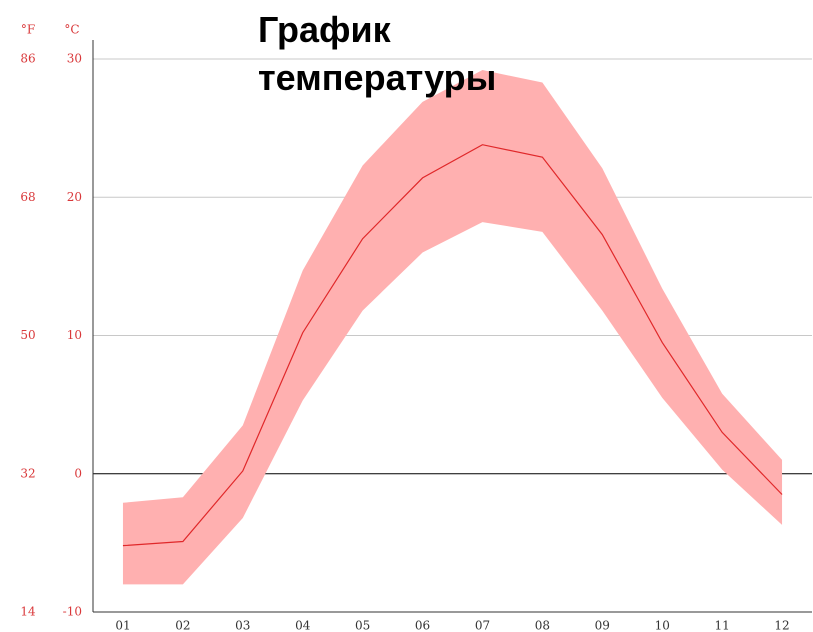 This screenshot has width=813, height=632. I want to click on x-tick-label: 12, so click(781, 625).